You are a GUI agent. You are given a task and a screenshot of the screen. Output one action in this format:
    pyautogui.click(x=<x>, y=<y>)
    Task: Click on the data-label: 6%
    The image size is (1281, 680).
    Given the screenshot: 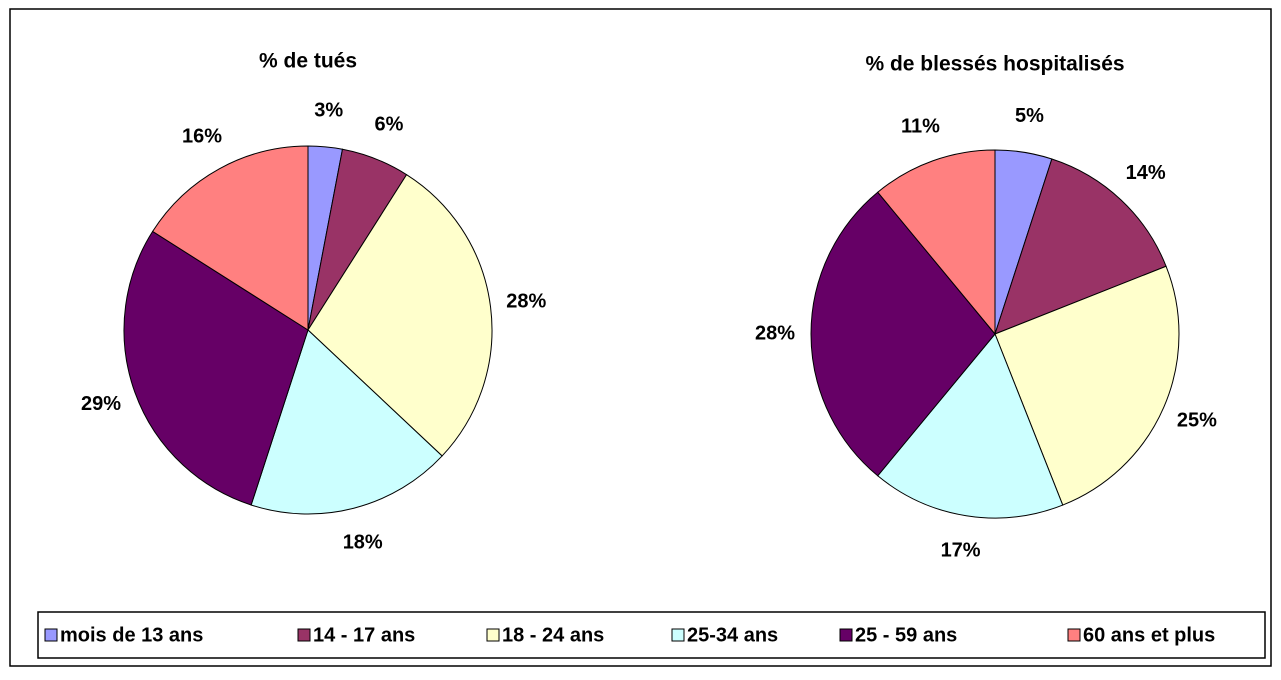 What is the action you would take?
    pyautogui.click(x=389, y=125)
    